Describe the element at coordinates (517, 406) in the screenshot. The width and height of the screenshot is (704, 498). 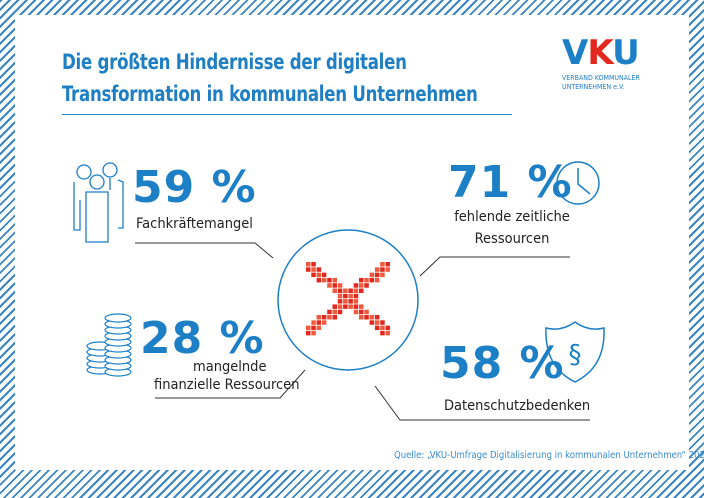
I see `stat-58-label: Datenschutzbedenken` at that location.